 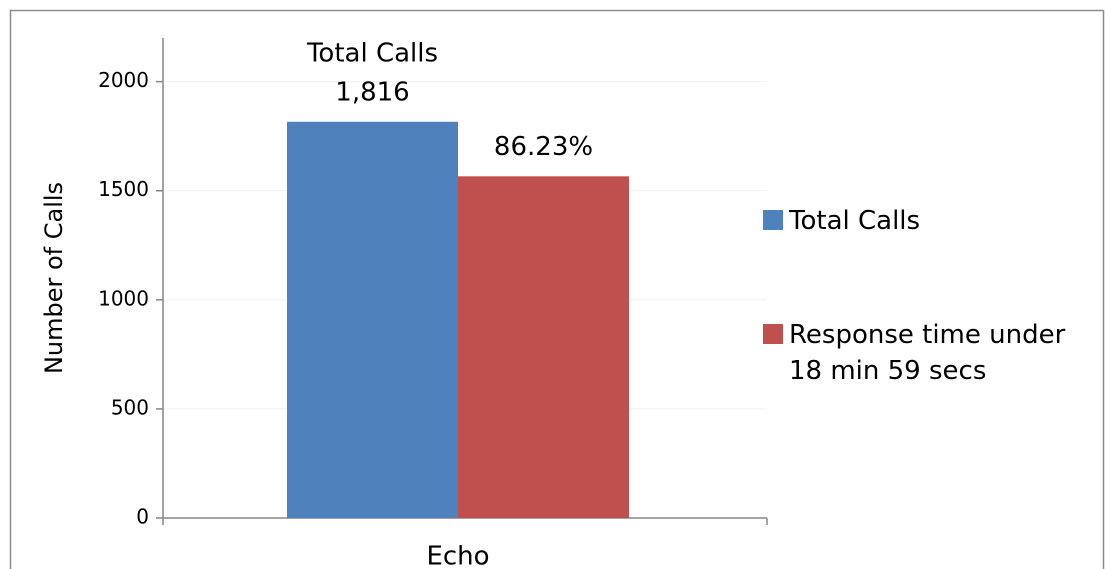 I want to click on legend-label: Response time under 18 min 59 secs, so click(x=927, y=353).